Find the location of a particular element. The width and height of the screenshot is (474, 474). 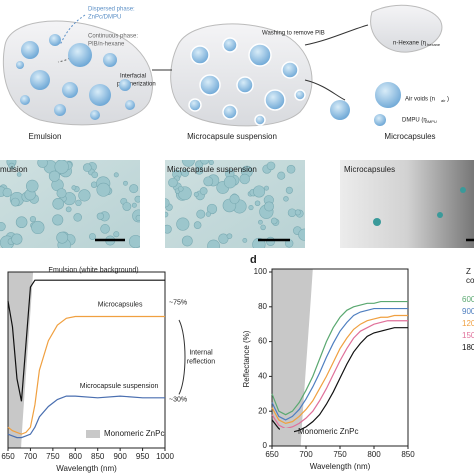

panel-letter: d is located at coordinates (253, 260).